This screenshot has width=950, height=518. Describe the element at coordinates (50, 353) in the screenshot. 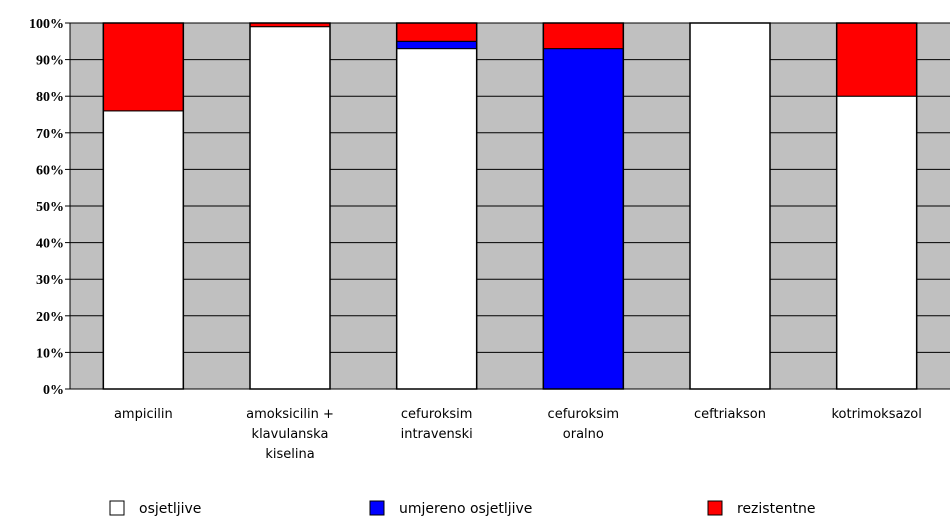

I see `y-tick-label: 10%` at that location.